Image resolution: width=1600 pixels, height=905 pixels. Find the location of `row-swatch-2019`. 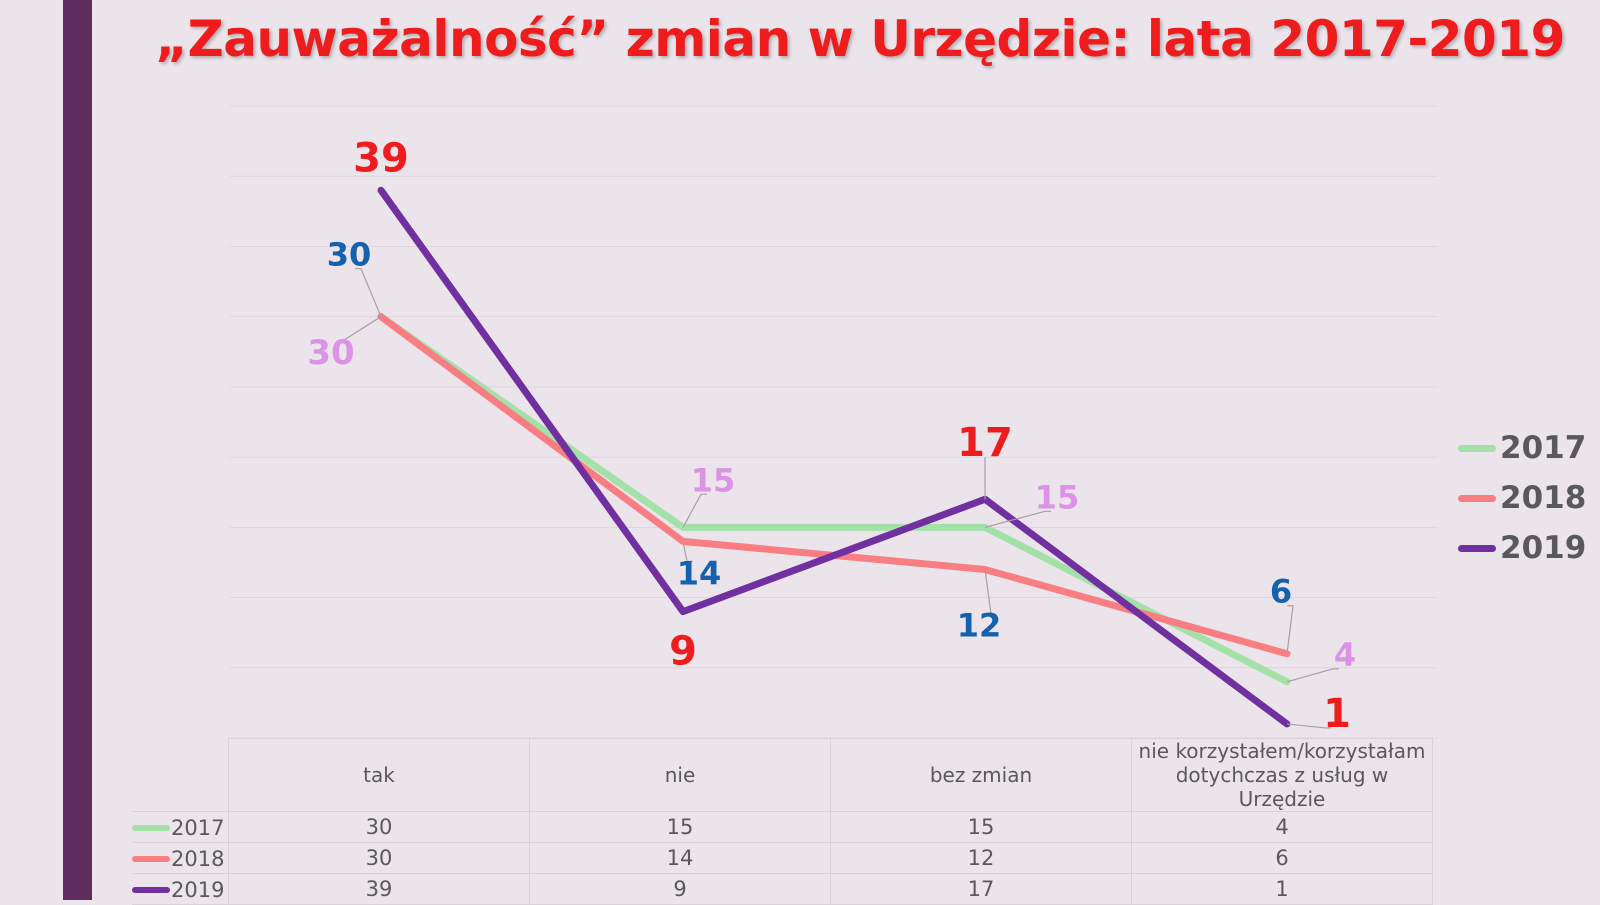

row-swatch-2019 is located at coordinates (151, 889).